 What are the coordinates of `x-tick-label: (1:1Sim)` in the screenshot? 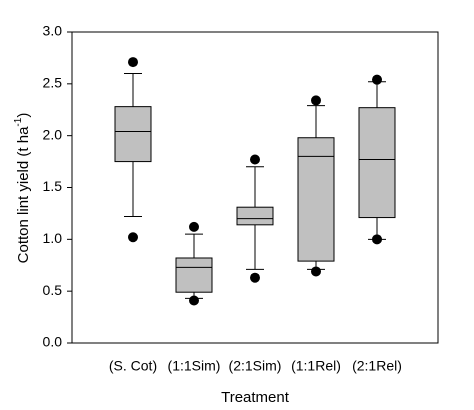 It's located at (194, 366).